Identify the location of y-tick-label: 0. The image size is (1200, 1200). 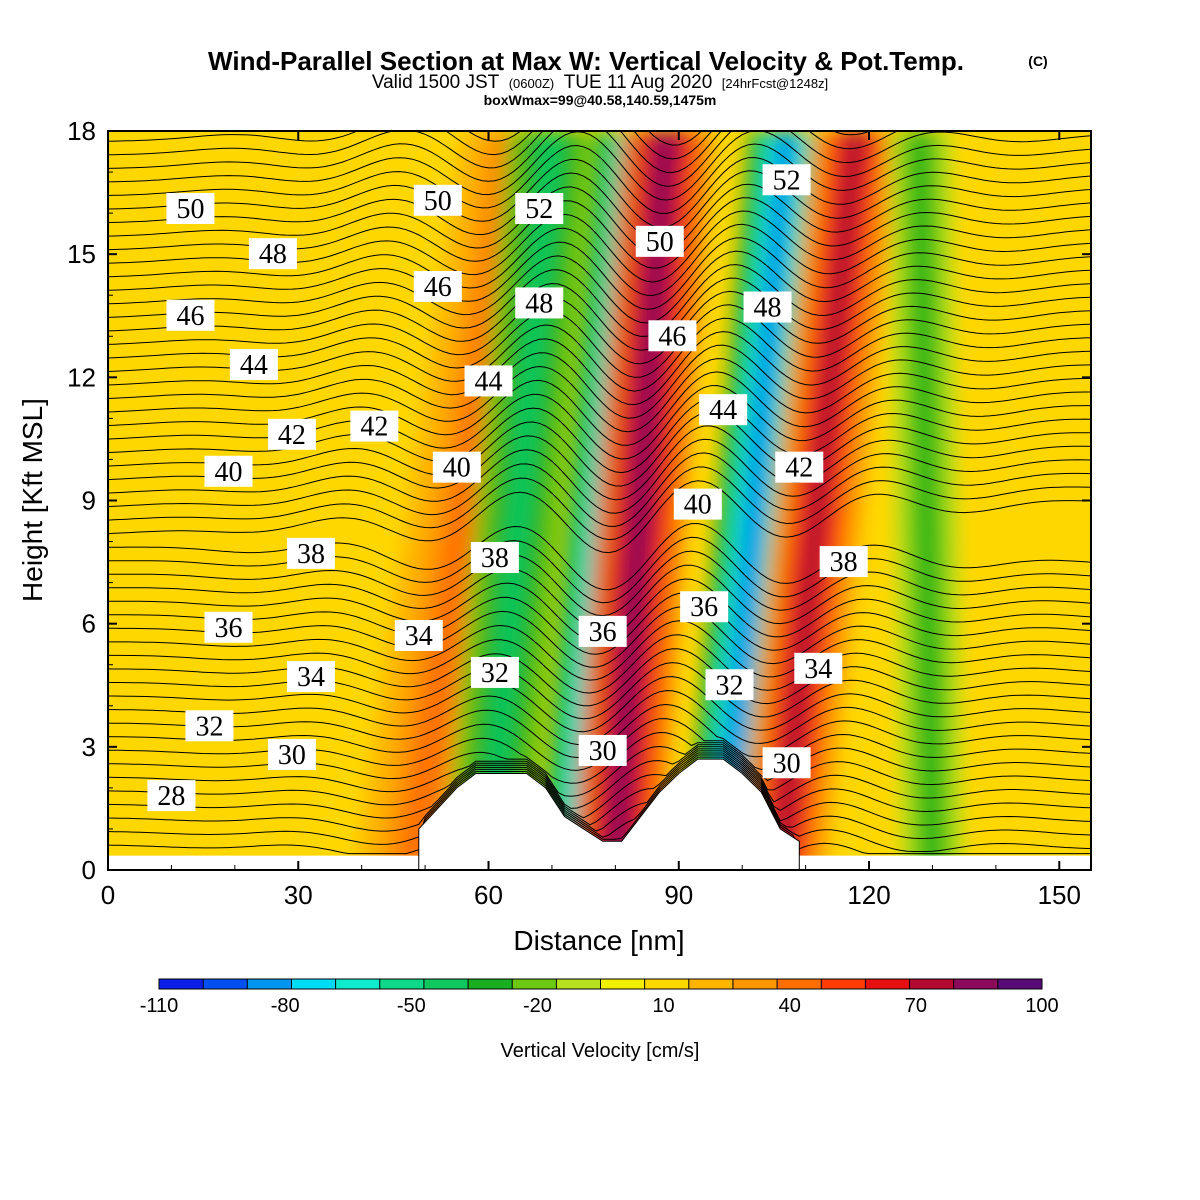
(89, 870).